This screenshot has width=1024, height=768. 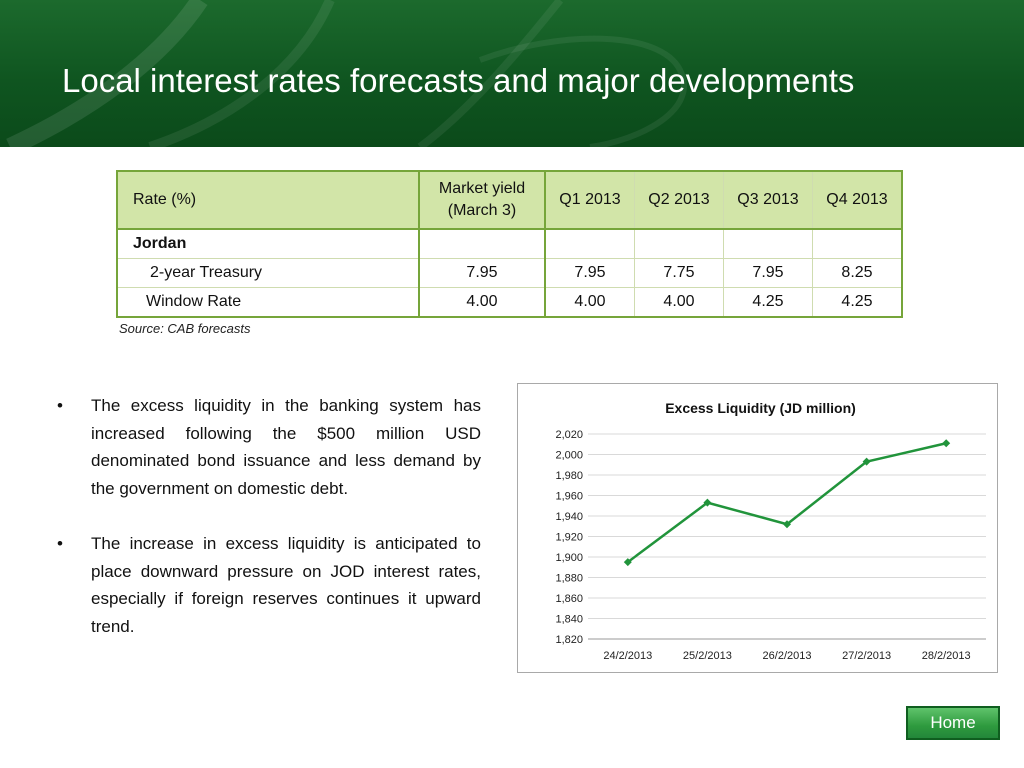 What do you see at coordinates (482, 200) in the screenshot?
I see `table-header-cell: Market yield (March 3)` at bounding box center [482, 200].